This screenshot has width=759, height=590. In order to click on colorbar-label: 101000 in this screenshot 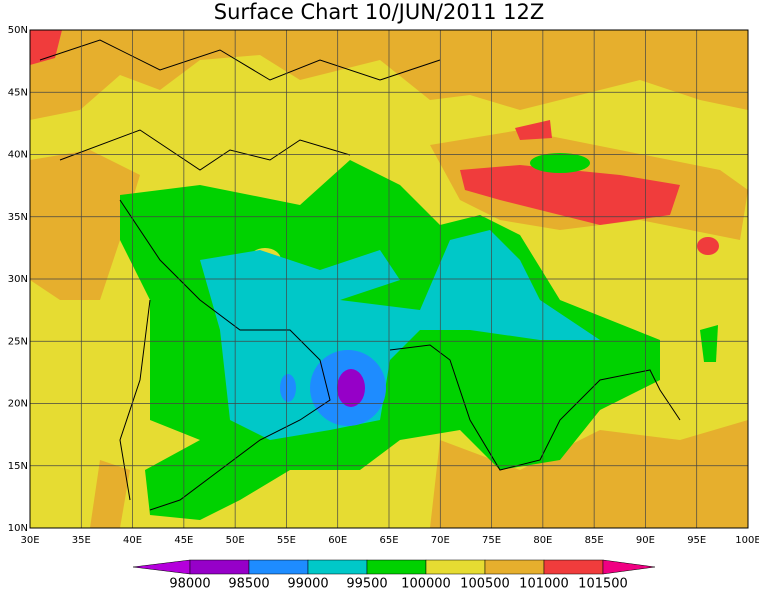, I will do `click(544, 583)`.